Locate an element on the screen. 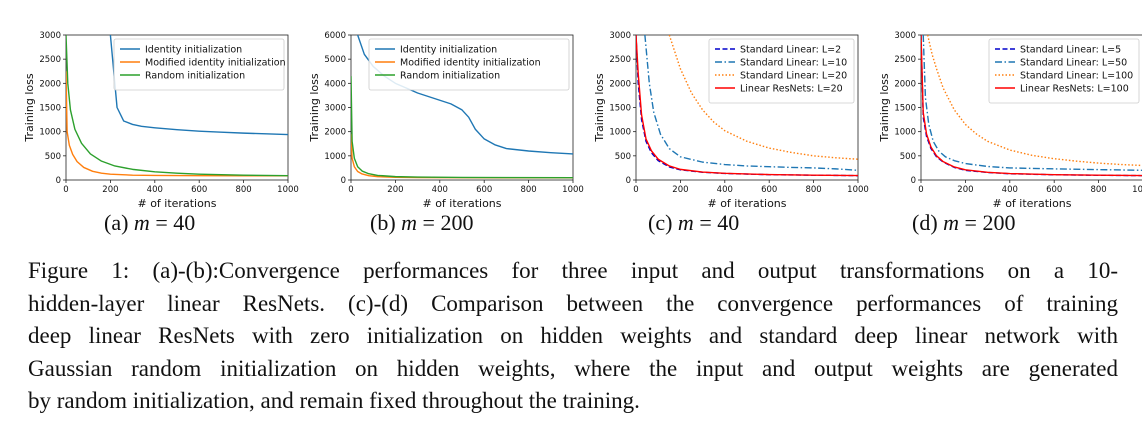  legend-label: Standard Linear: L=50 is located at coordinates (1073, 63).